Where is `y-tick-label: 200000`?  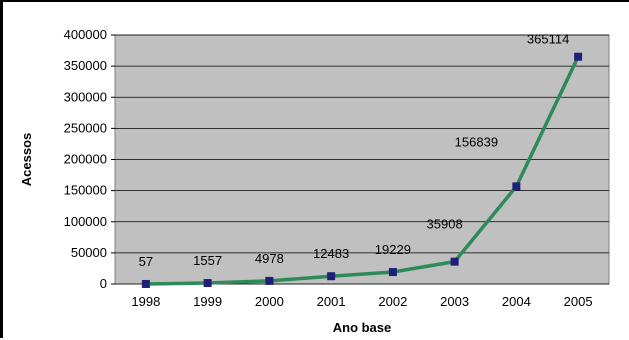 y-tick-label: 200000 is located at coordinates (85, 159).